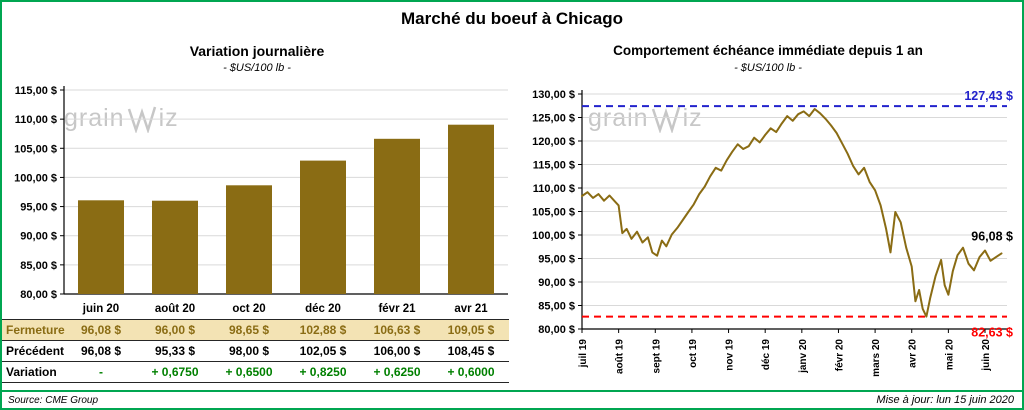  What do you see at coordinates (471, 330) in the screenshot?
I see `value-cell: 109,05 $` at bounding box center [471, 330].